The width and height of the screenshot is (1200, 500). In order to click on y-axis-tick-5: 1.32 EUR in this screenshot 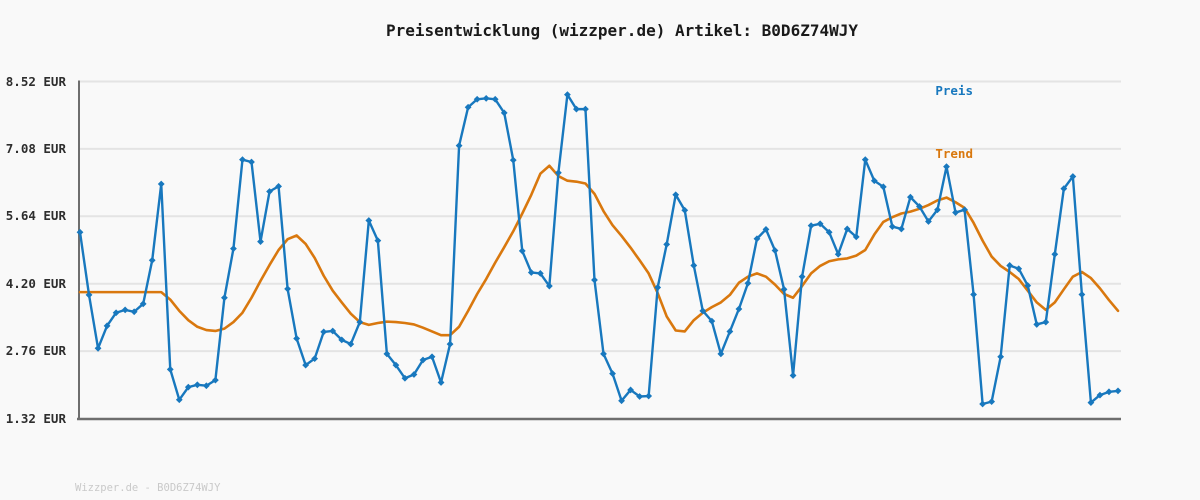, I will do `click(35, 418)`.